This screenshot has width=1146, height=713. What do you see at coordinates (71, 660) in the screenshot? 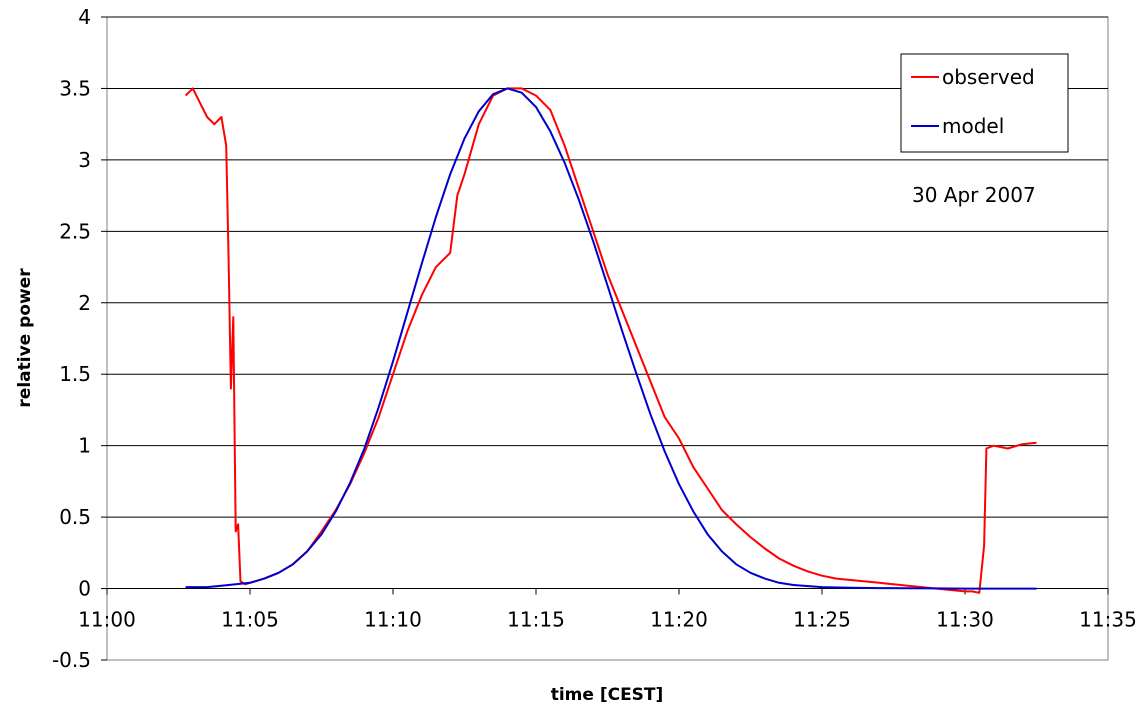
I see `y-tick-label: -0.5` at bounding box center [71, 660].